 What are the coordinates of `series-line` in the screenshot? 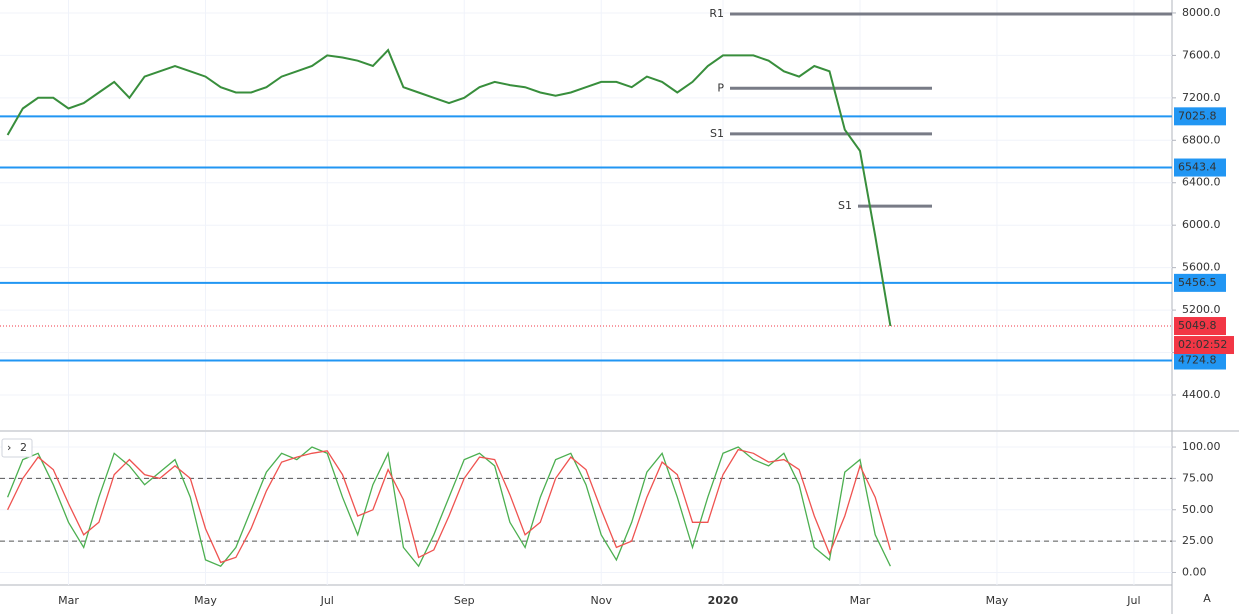 It's located at (449, 506).